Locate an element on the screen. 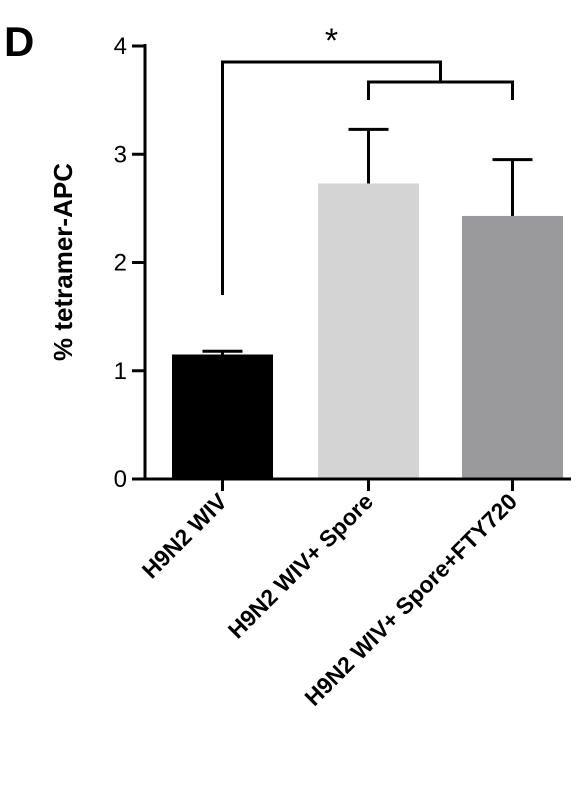 The height and width of the screenshot is (811, 579). significance-star: * is located at coordinates (331, 41).